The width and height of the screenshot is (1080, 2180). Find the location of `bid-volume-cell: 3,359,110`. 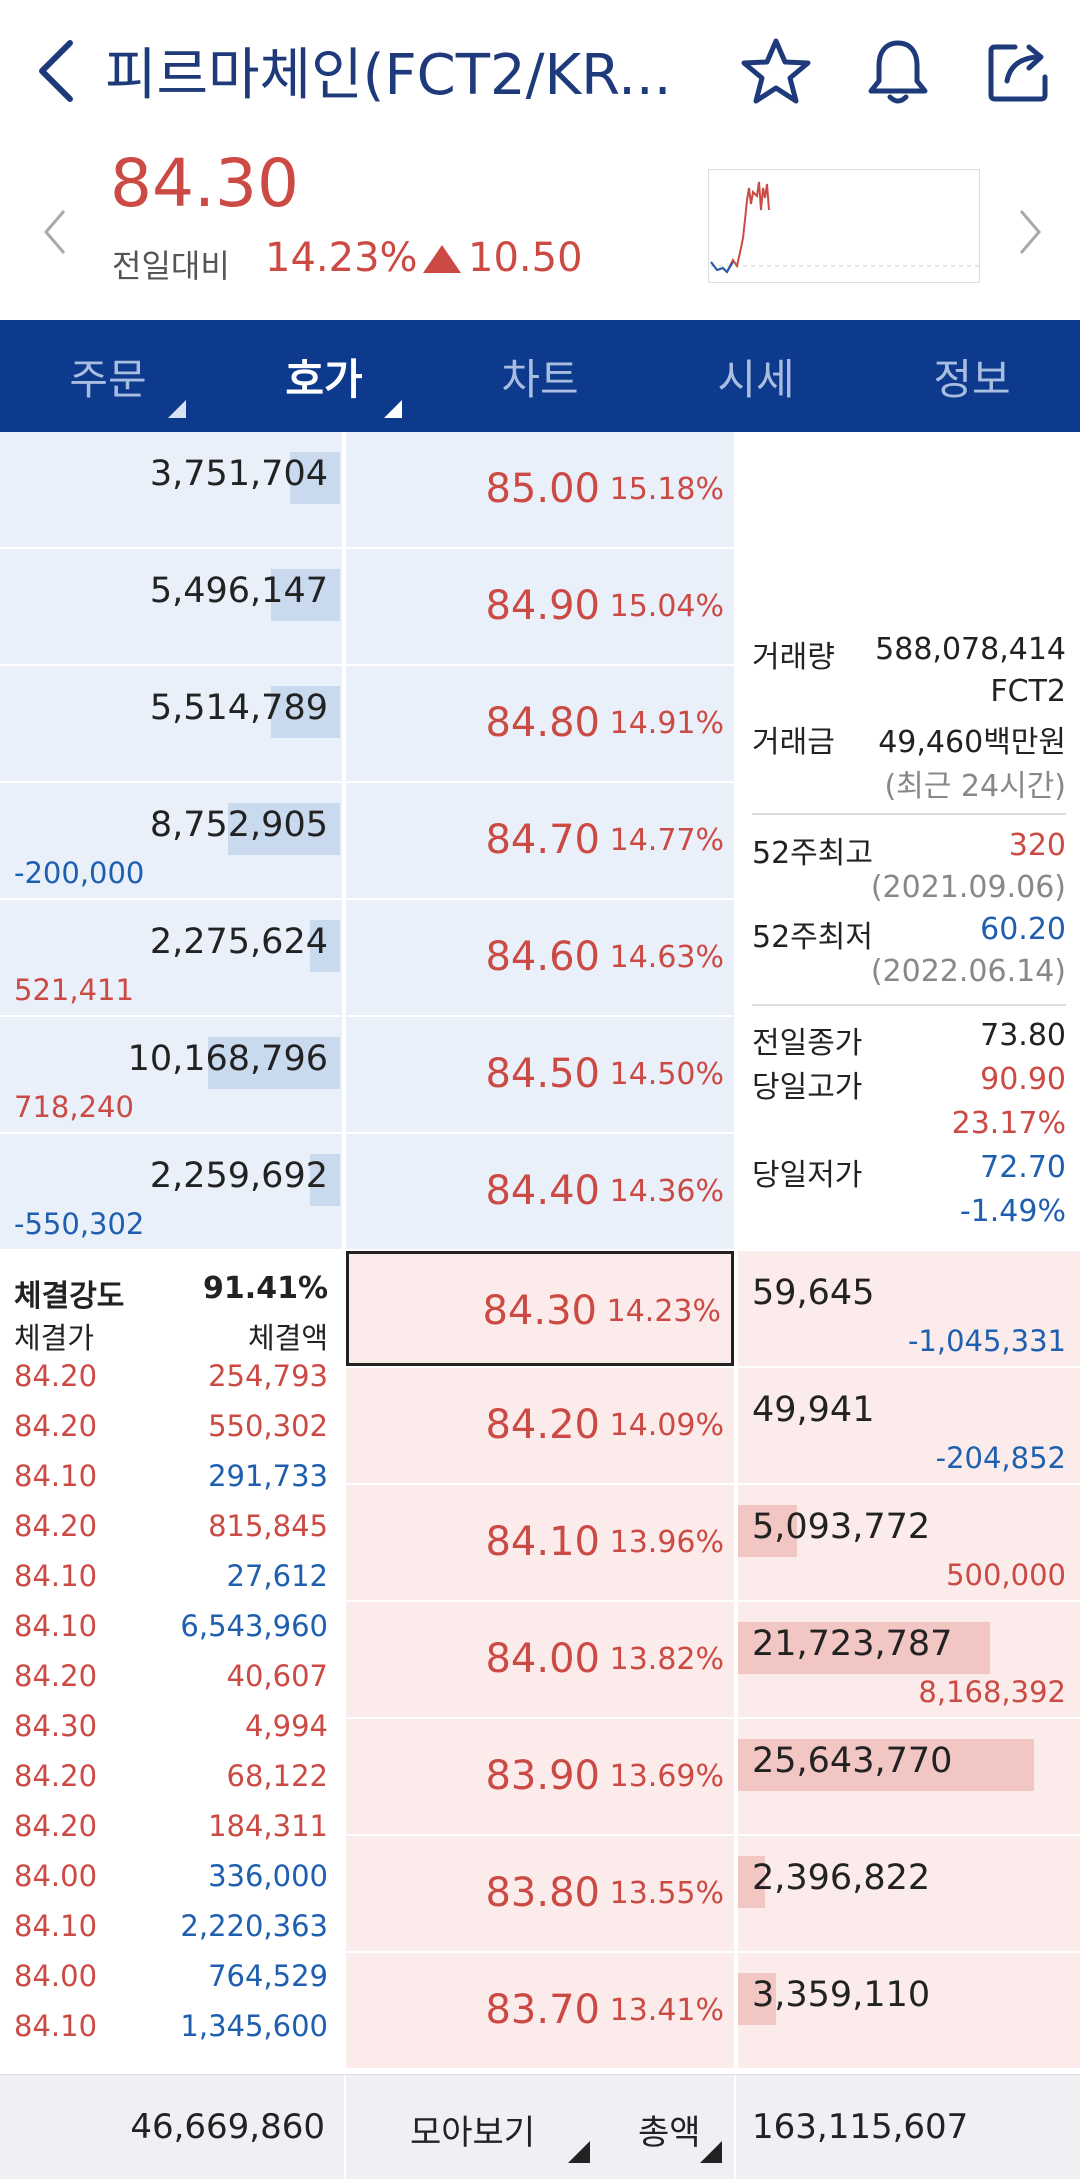

bid-volume-cell: 3,359,110 is located at coordinates (909, 2010).